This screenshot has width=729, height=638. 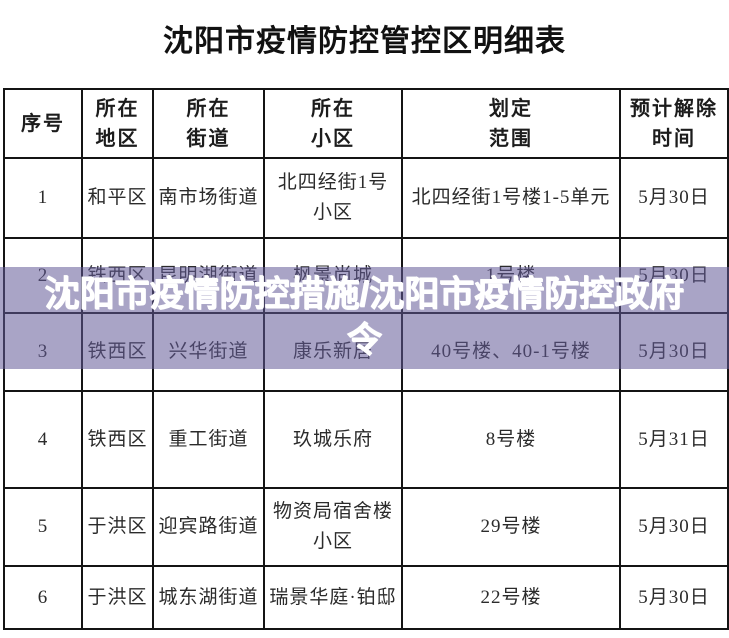 What do you see at coordinates (117, 123) in the screenshot?
I see `column-header-district: 所在 地区` at bounding box center [117, 123].